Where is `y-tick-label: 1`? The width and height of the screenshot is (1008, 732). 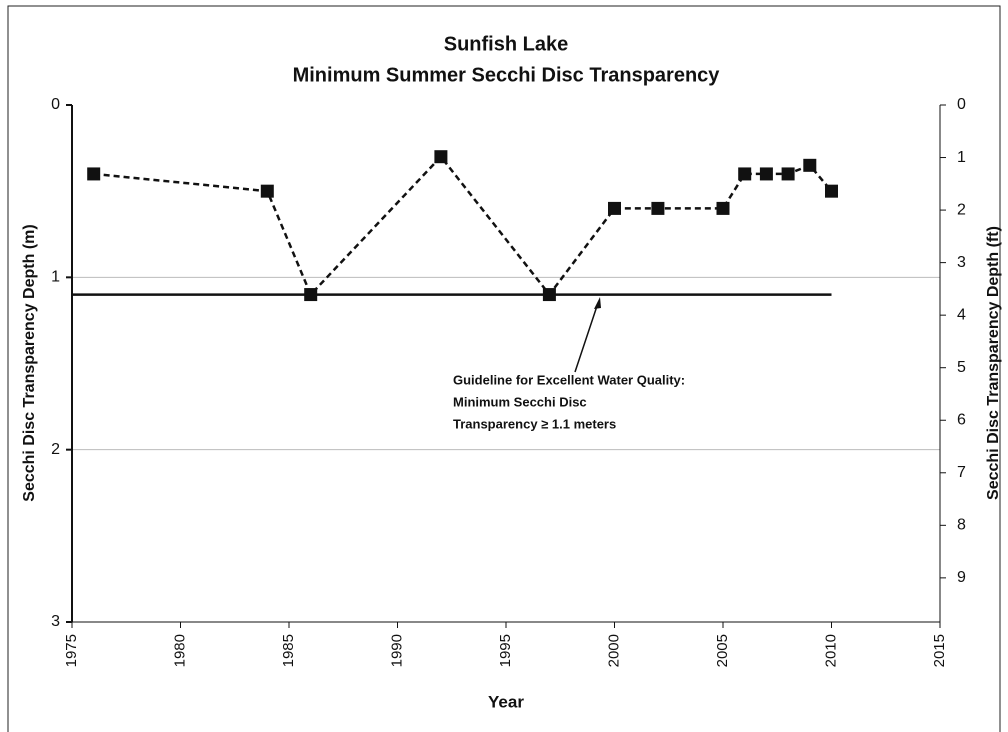
y-tick-label: 1 is located at coordinates (55, 277).